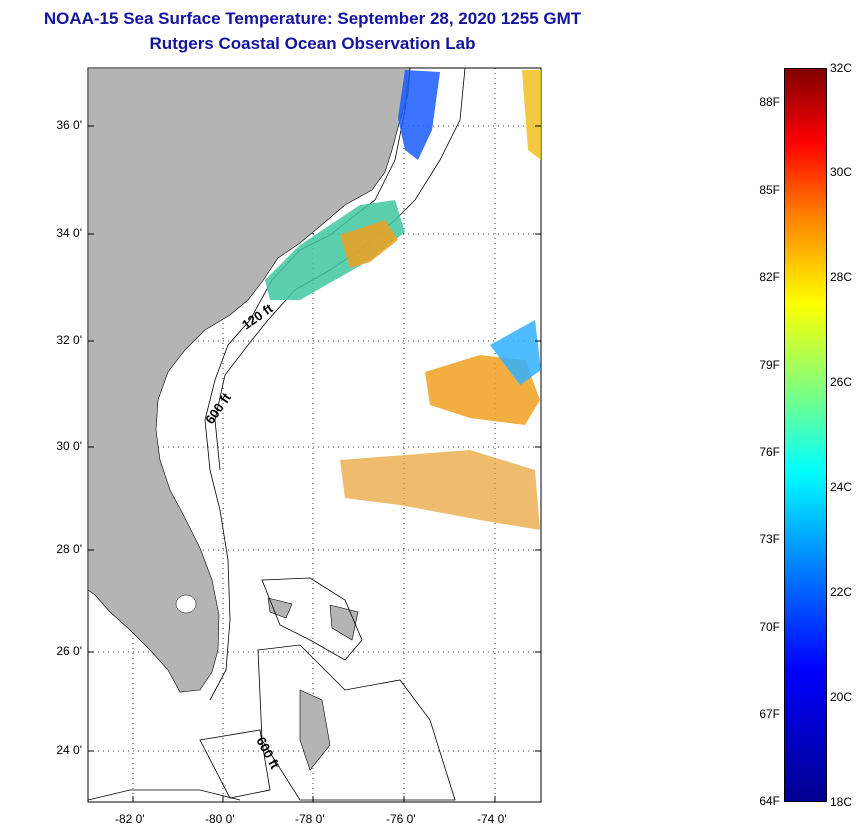  Describe the element at coordinates (841, 277) in the screenshot. I see `colorbar-c-28: 28C` at that location.